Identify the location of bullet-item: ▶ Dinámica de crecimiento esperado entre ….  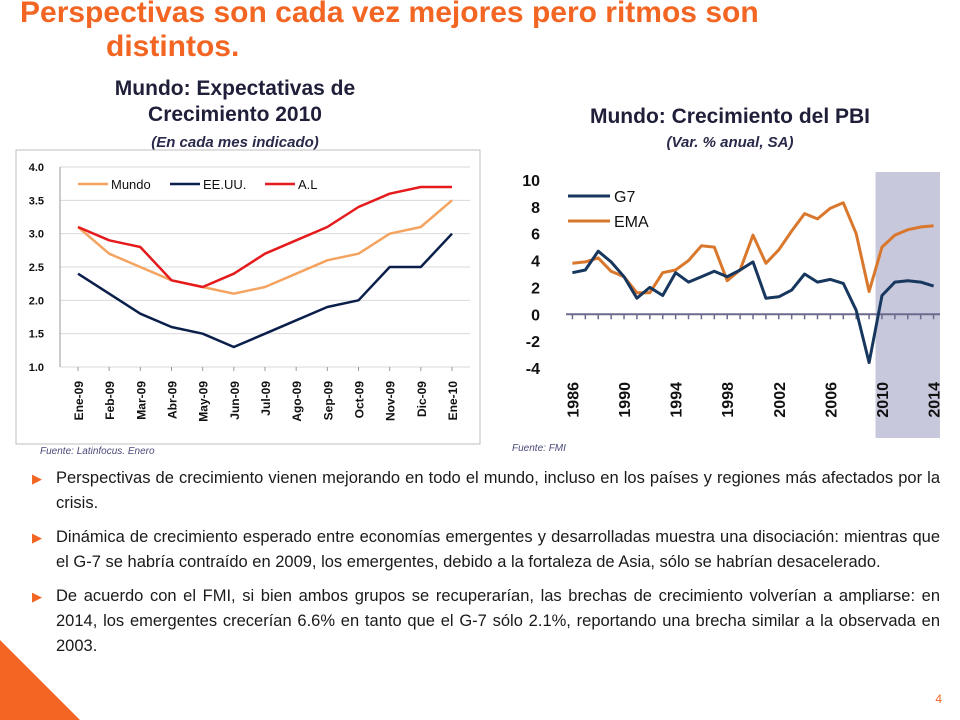
(484, 550).